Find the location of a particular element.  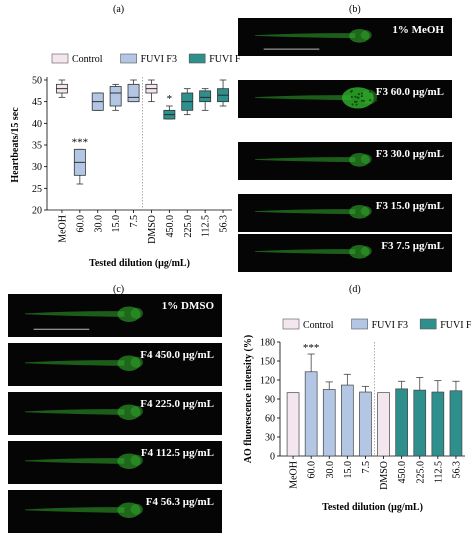

bar-DMSO is located at coordinates (384, 424).